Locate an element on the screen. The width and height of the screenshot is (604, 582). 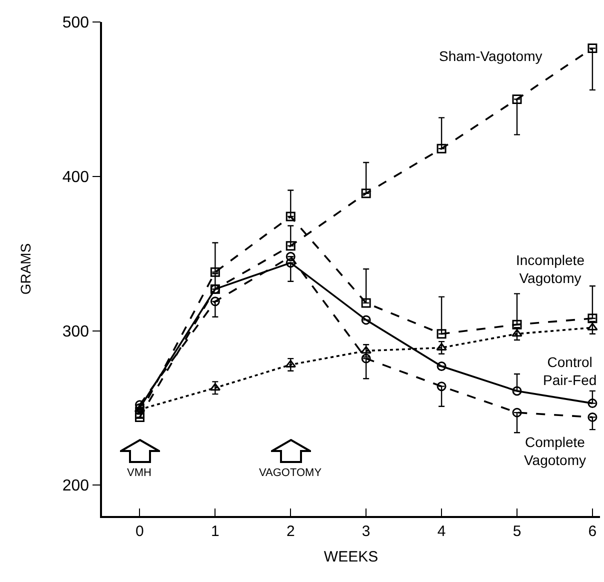
x-tick-label: 4 is located at coordinates (441, 531).